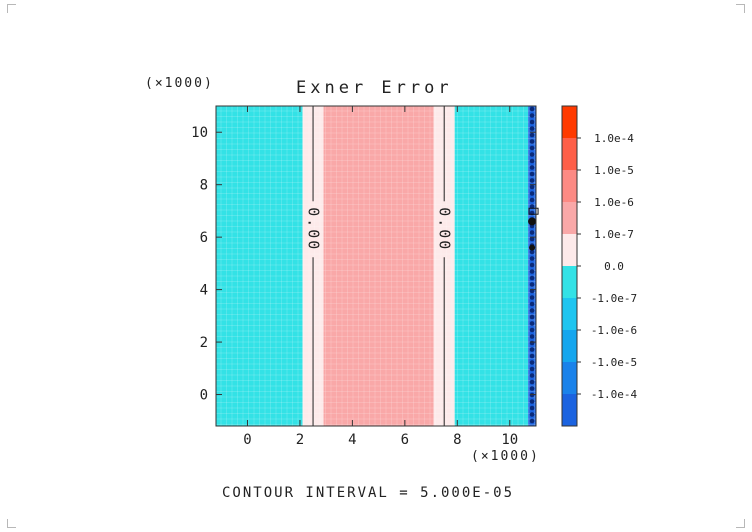 Image resolution: width=752 pixels, height=532 pixels. I want to click on y-tick-label: 8, so click(204, 186).